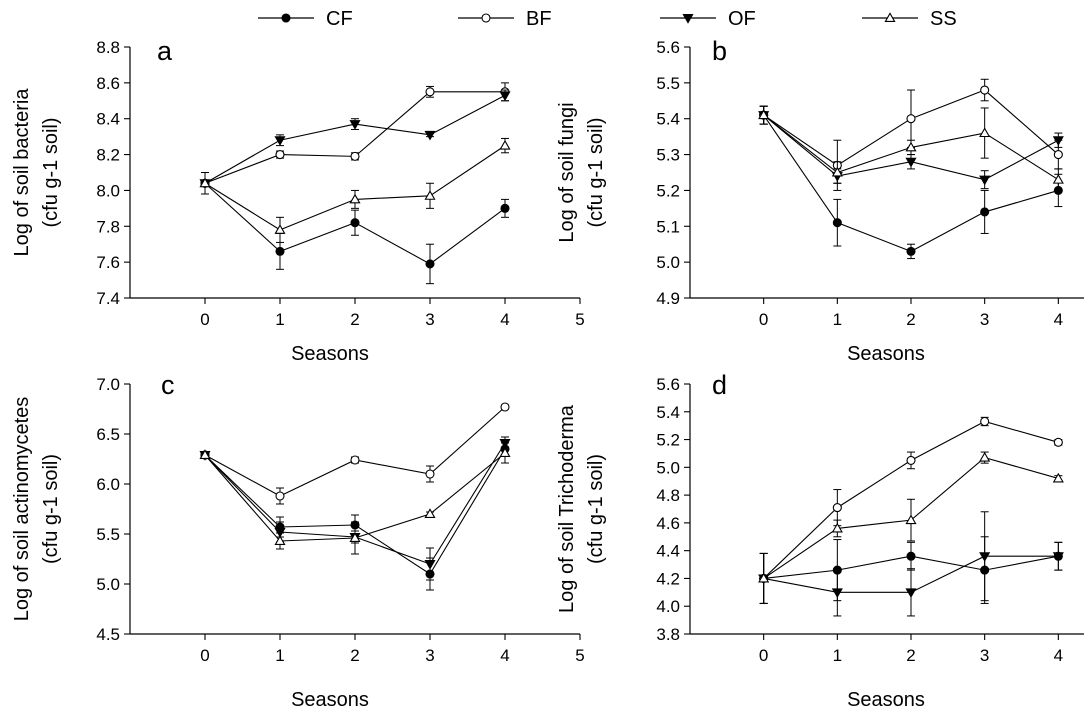 The width and height of the screenshot is (1084, 710). What do you see at coordinates (668, 551) in the screenshot?
I see `y-tick-label: 4.4` at bounding box center [668, 551].